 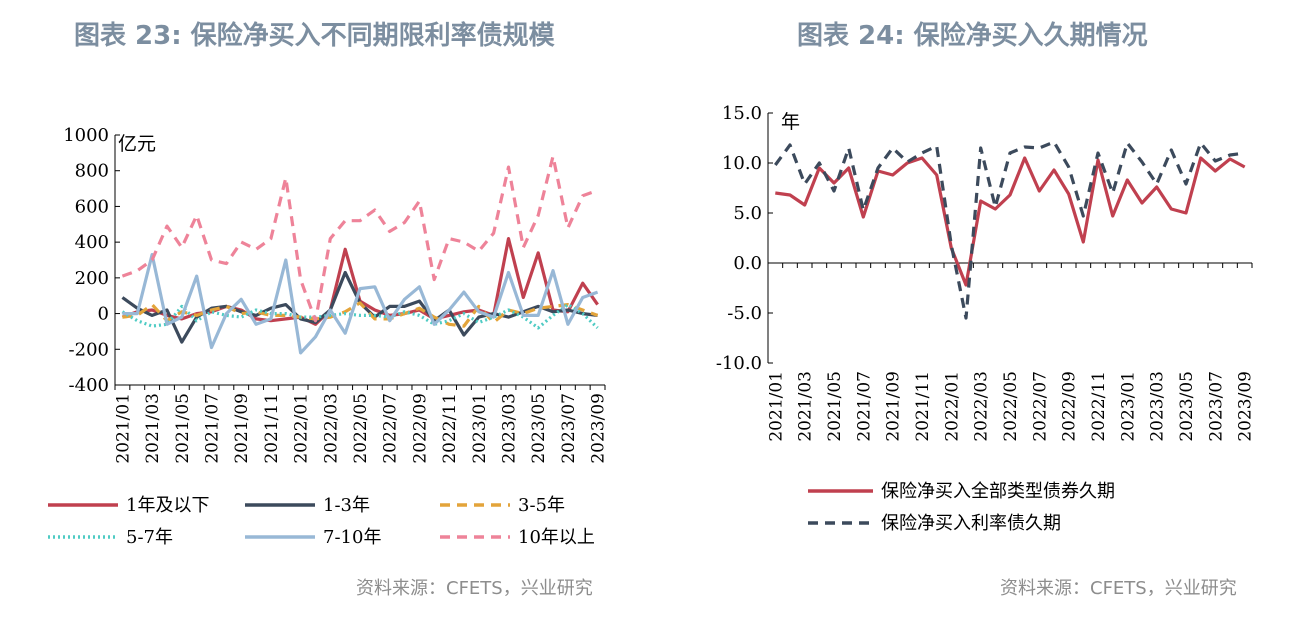 I want to click on chart24-x-tick-label: 2023/01, so click(x=1128, y=406).